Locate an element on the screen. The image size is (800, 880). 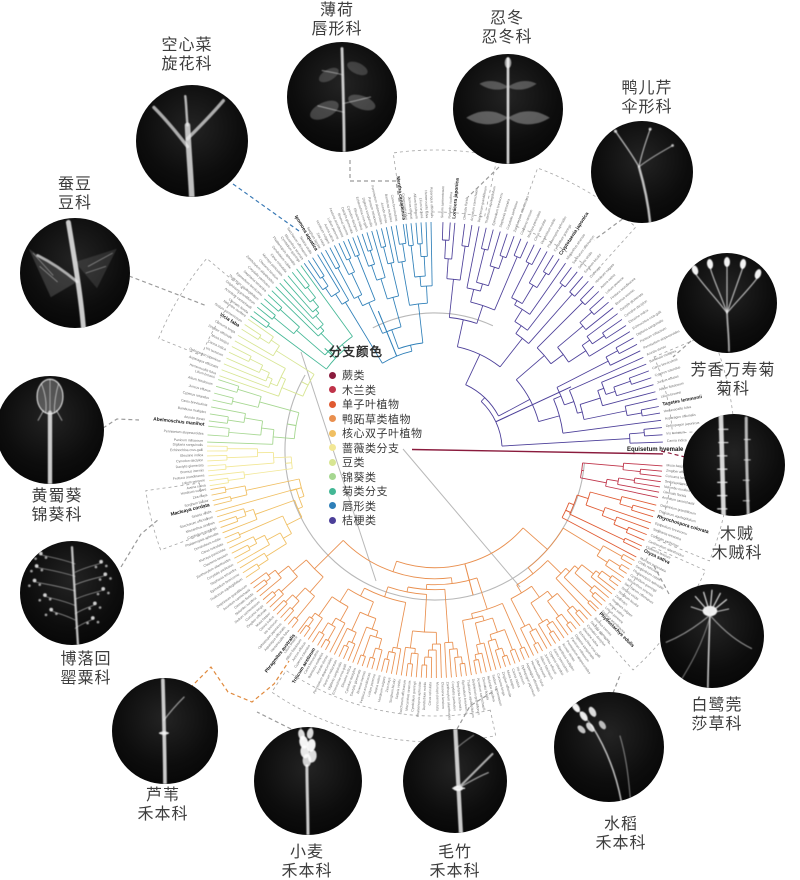
clade-asterids is located at coordinates (301, 317).